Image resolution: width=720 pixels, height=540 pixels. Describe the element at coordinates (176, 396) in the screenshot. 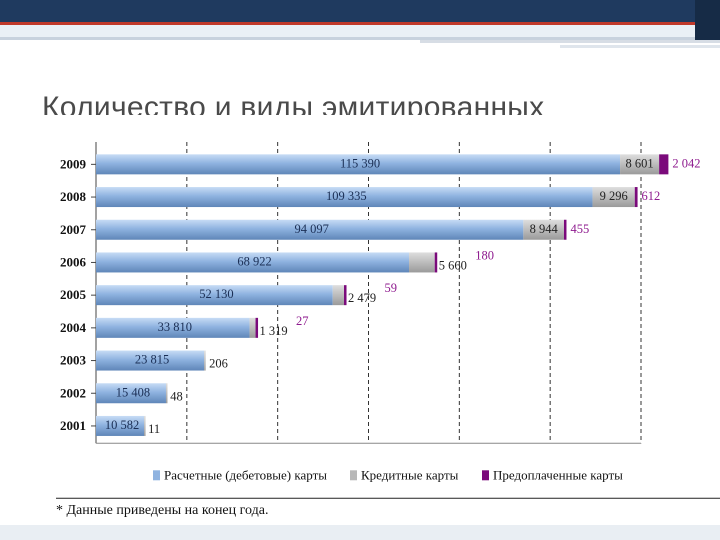

I see `data-label-2002-credit: 48` at that location.